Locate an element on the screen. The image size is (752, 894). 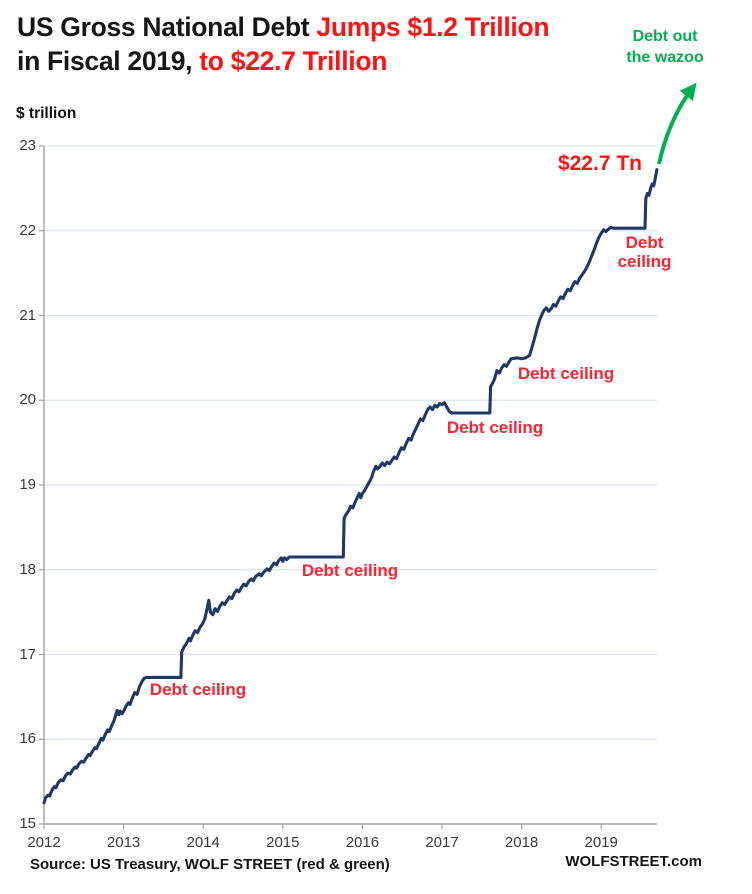
chart-title-line2: in Fiscal 2019, to $22.7 Trillion is located at coordinates (317, 61).